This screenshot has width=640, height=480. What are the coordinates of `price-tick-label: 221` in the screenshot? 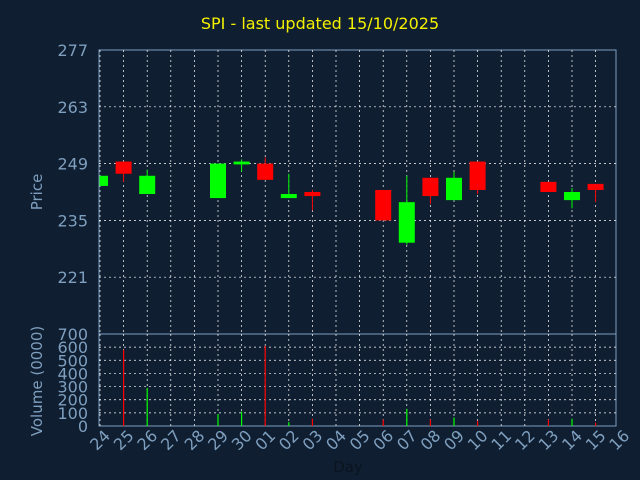 It's located at (72, 277).